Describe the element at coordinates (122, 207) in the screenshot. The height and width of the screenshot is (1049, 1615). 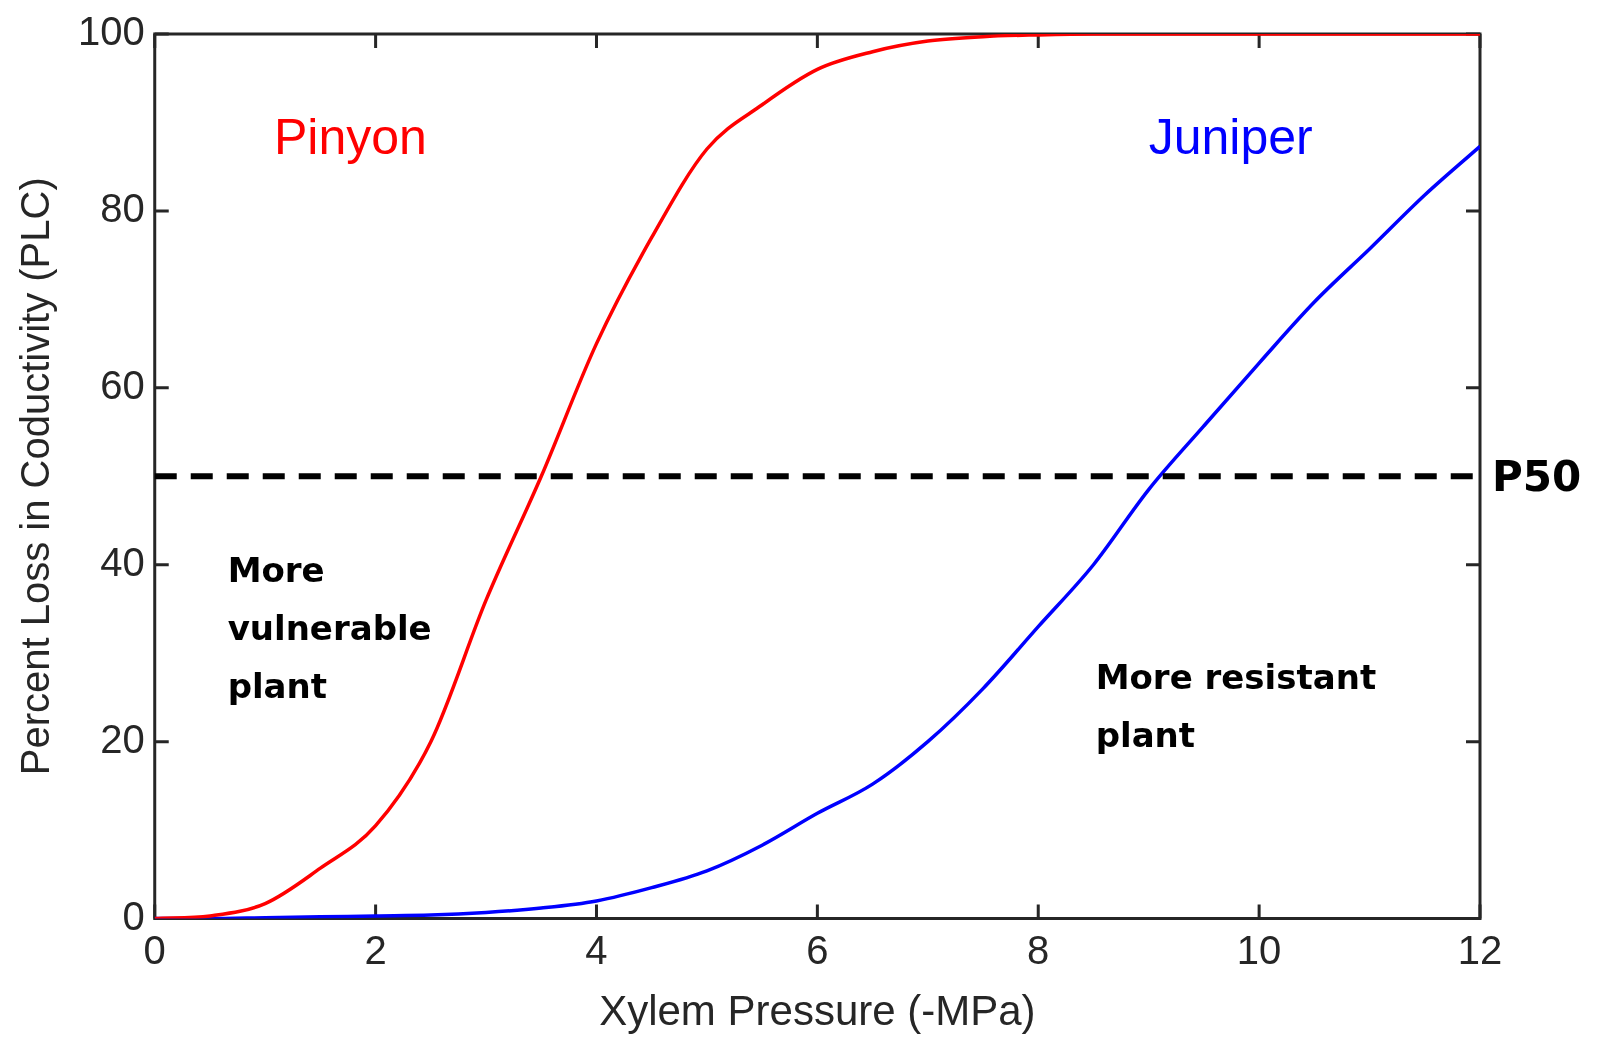
I see `y-tick-label: 80` at that location.